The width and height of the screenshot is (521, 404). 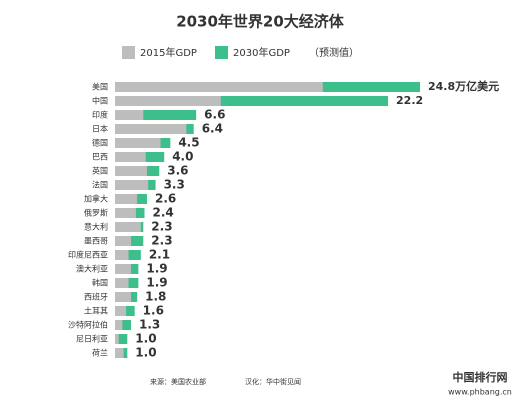 What do you see at coordinates (463, 86) in the screenshot?
I see `data-label: 24.8万亿美元` at bounding box center [463, 86].